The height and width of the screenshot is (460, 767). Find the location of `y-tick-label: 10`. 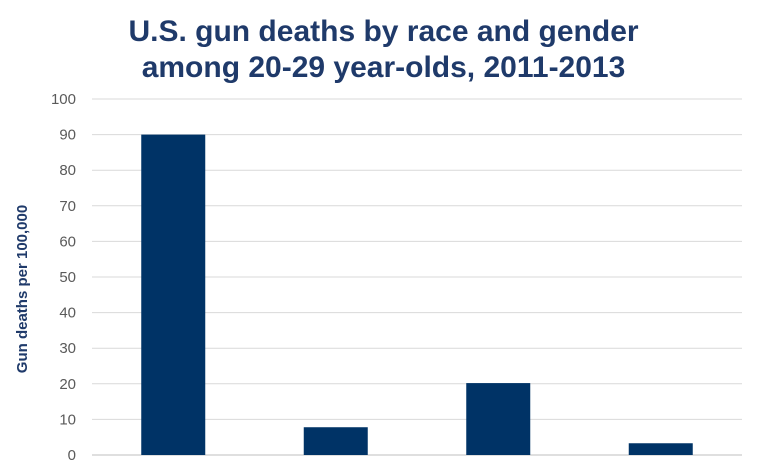

y-tick-label: 10 is located at coordinates (67, 419).